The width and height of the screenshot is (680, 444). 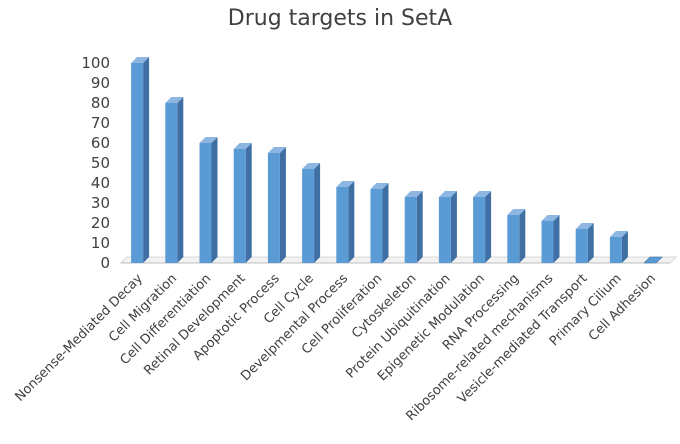 I want to click on y-tick-label: 70, so click(x=100, y=123).